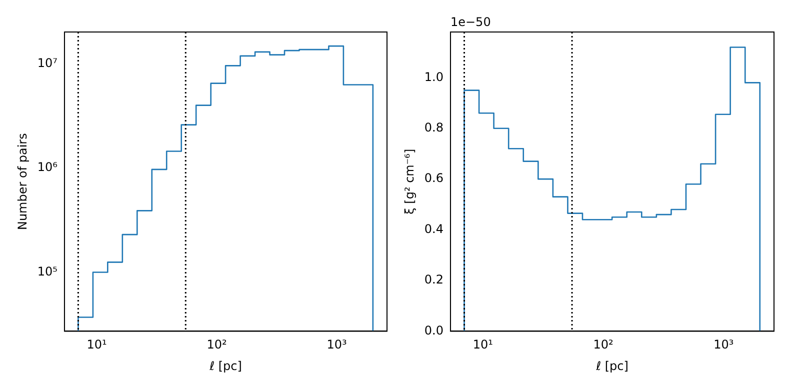  I want to click on y-tick-label: 0.6, so click(434, 178).